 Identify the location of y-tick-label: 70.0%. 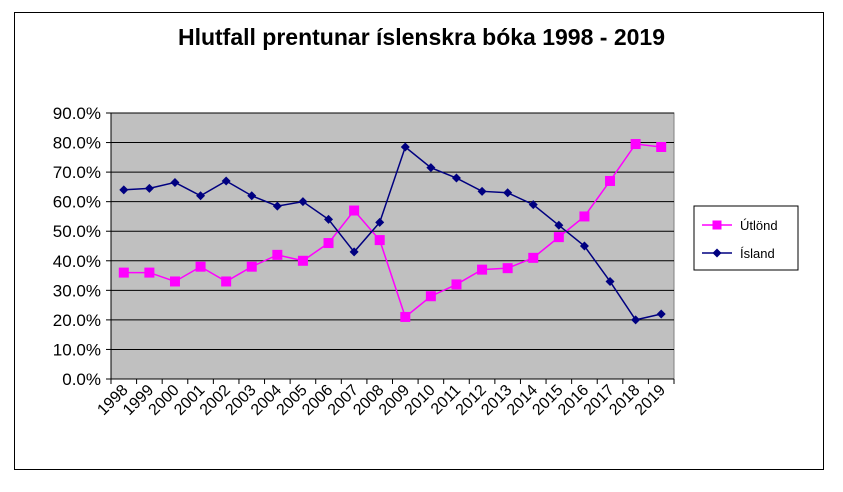
(77, 172).